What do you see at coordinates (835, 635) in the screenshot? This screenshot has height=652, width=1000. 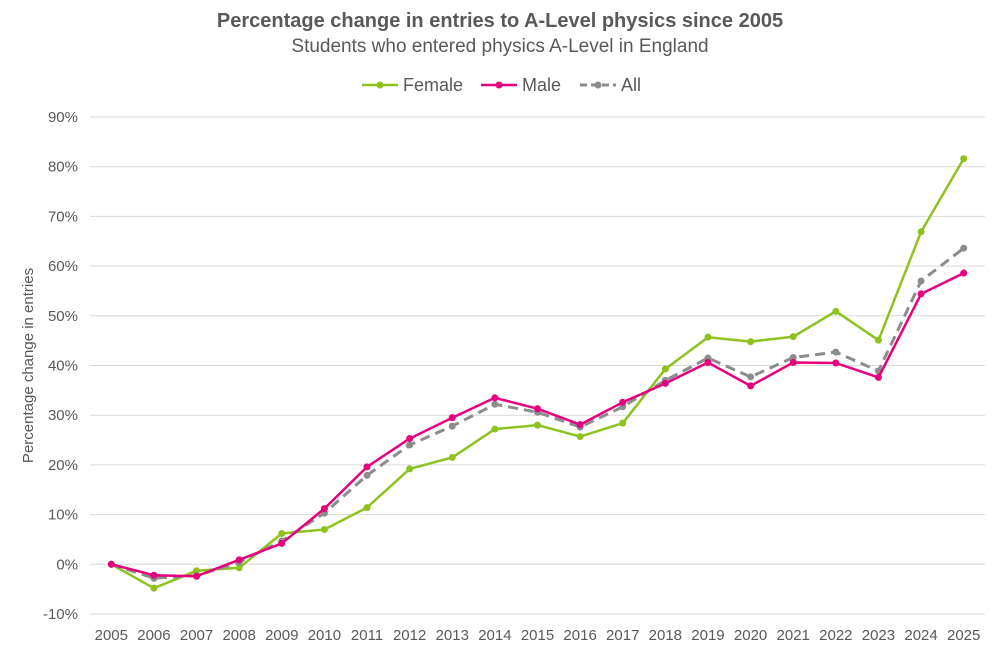 I see `x-tick-label: 2022` at bounding box center [835, 635].